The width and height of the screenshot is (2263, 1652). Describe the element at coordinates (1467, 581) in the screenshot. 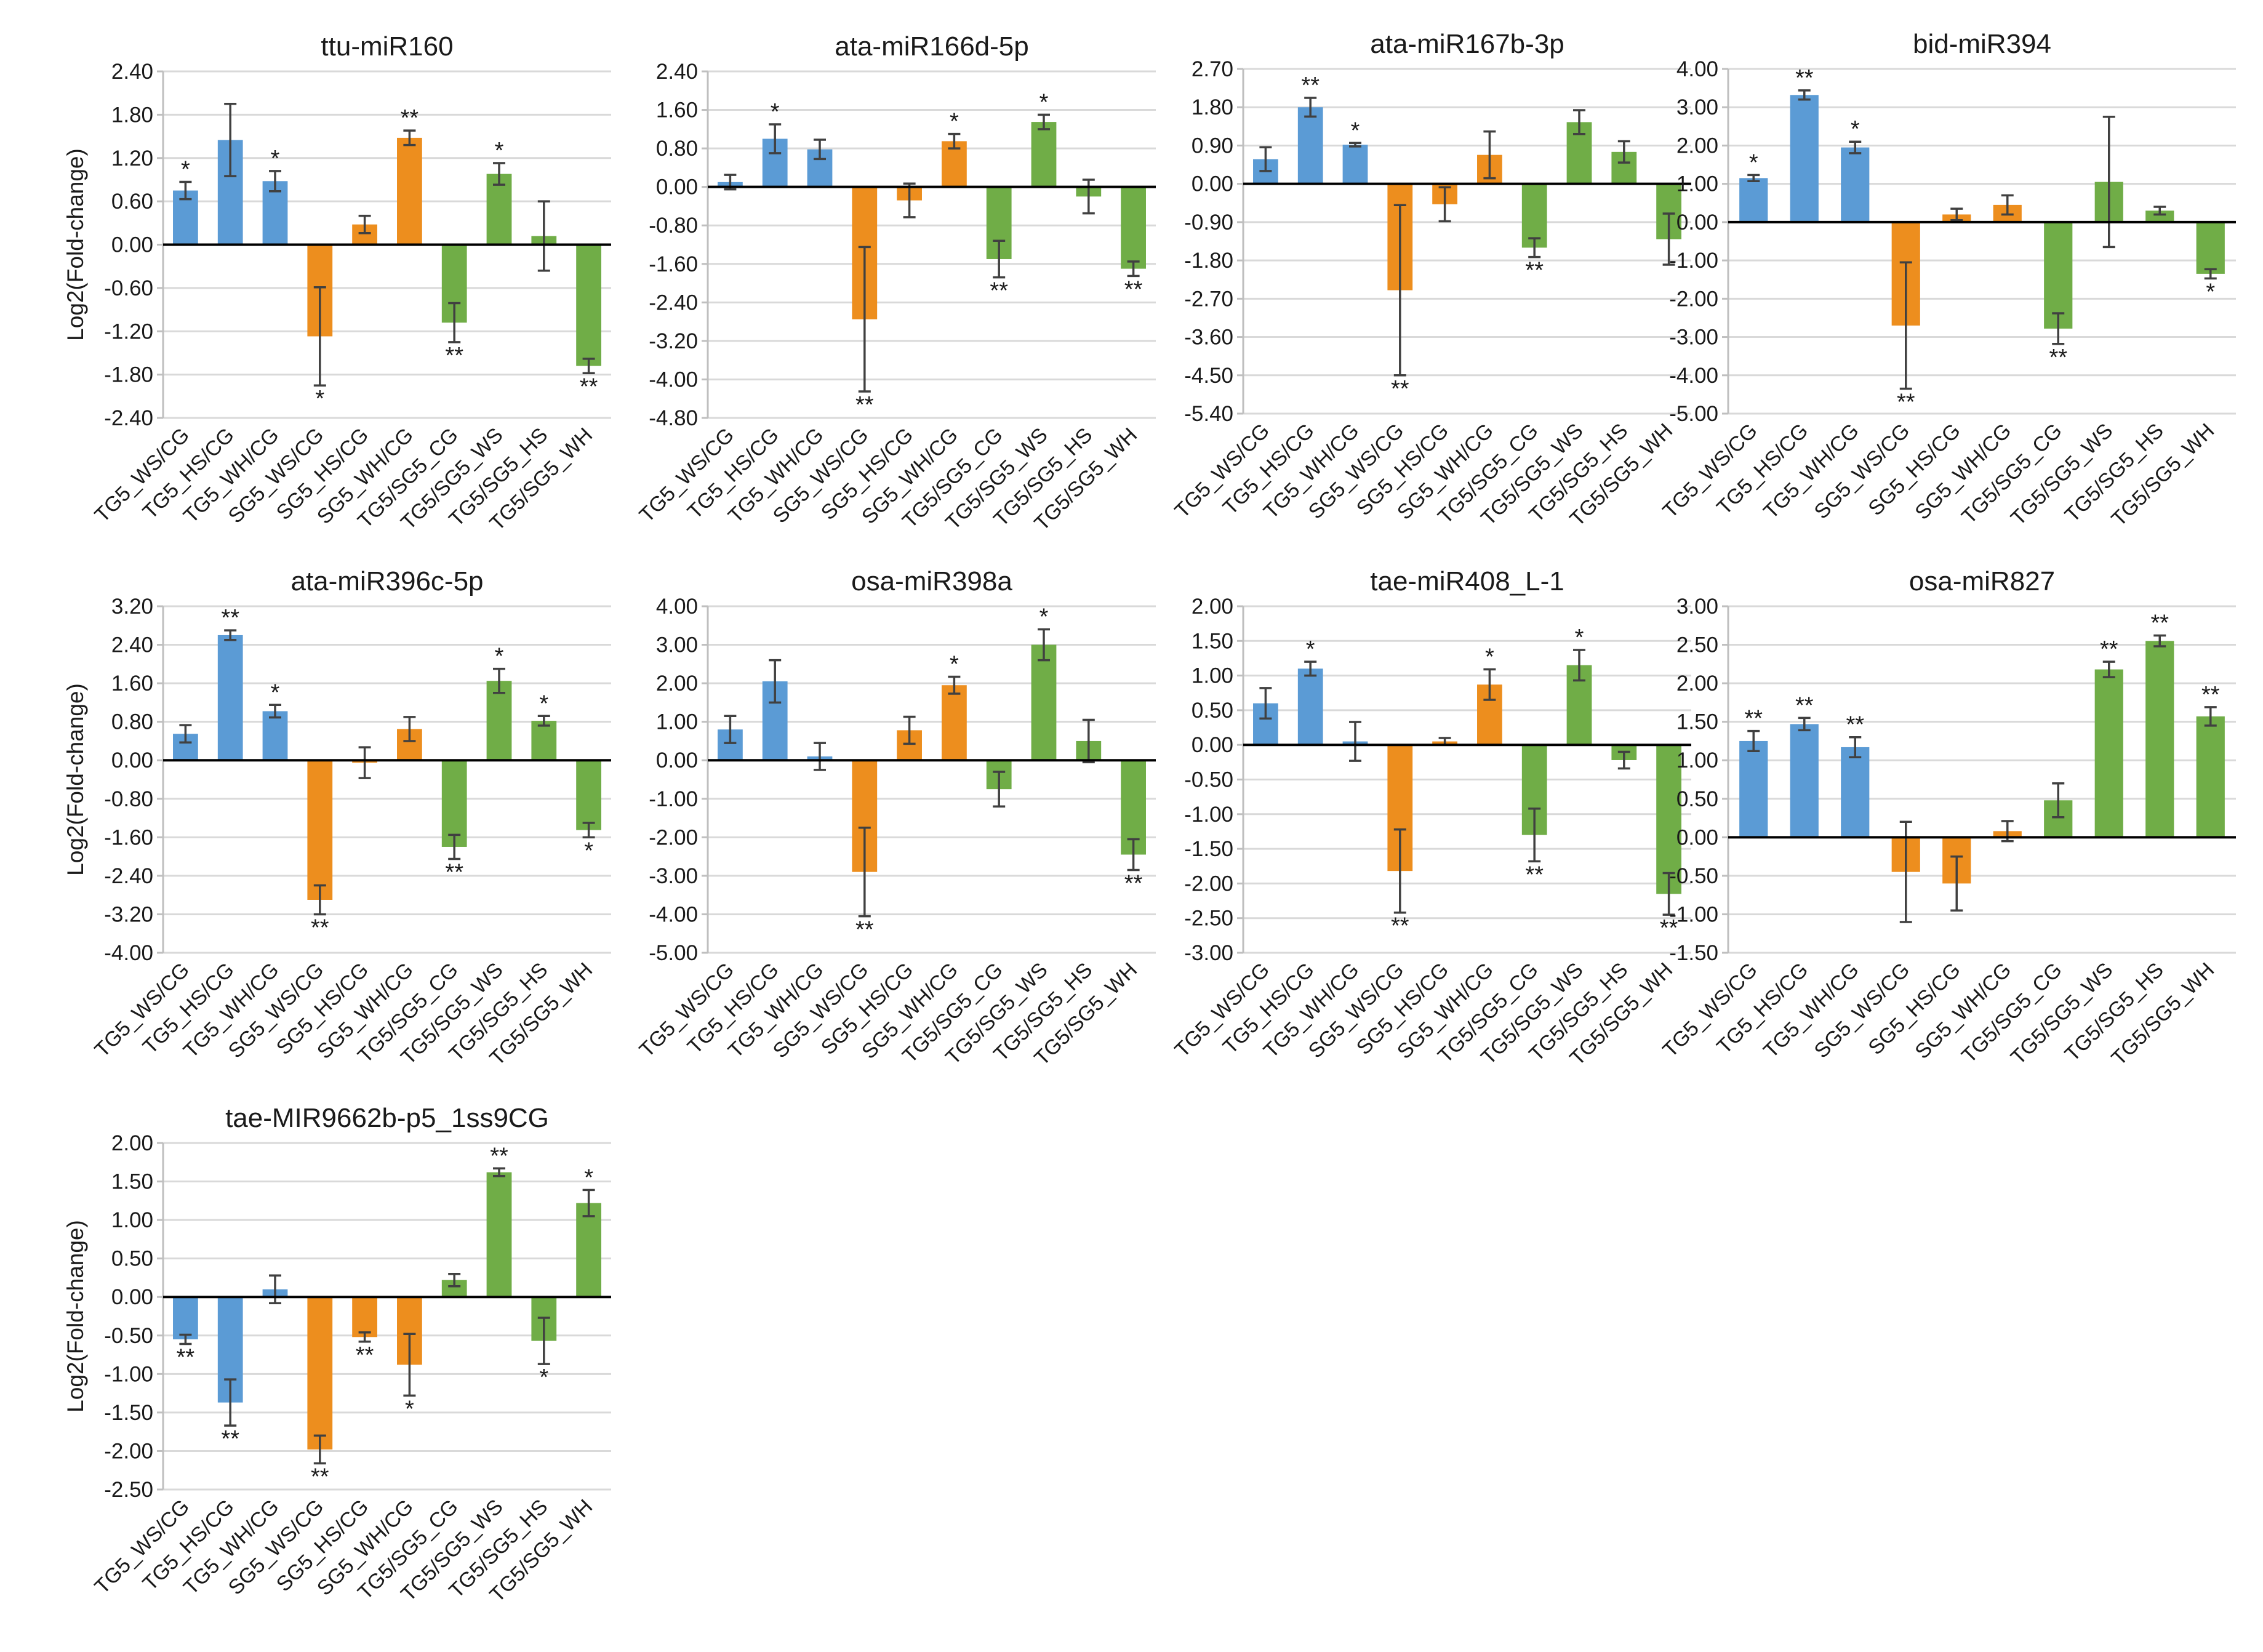

I see `chart-title: tae-miR408_L-1` at that location.